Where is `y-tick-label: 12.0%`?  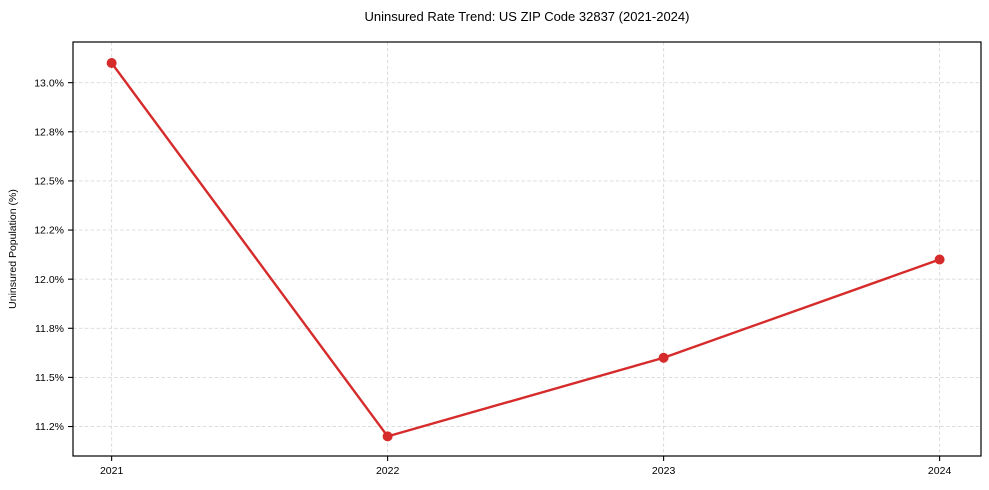 y-tick-label: 12.0% is located at coordinates (49, 280).